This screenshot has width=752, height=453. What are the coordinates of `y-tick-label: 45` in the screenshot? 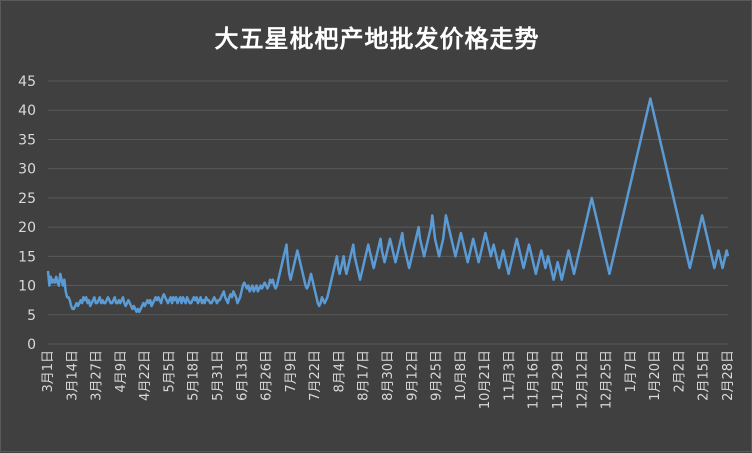 It's located at (27, 82).